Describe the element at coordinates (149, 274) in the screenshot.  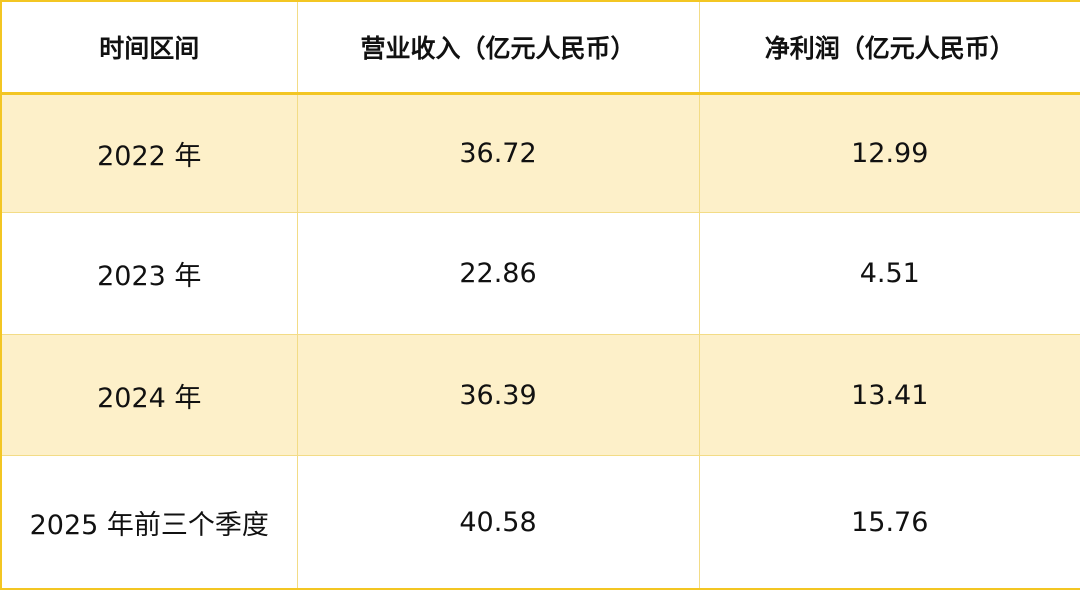
I see `period-cell: 2023 年` at that location.